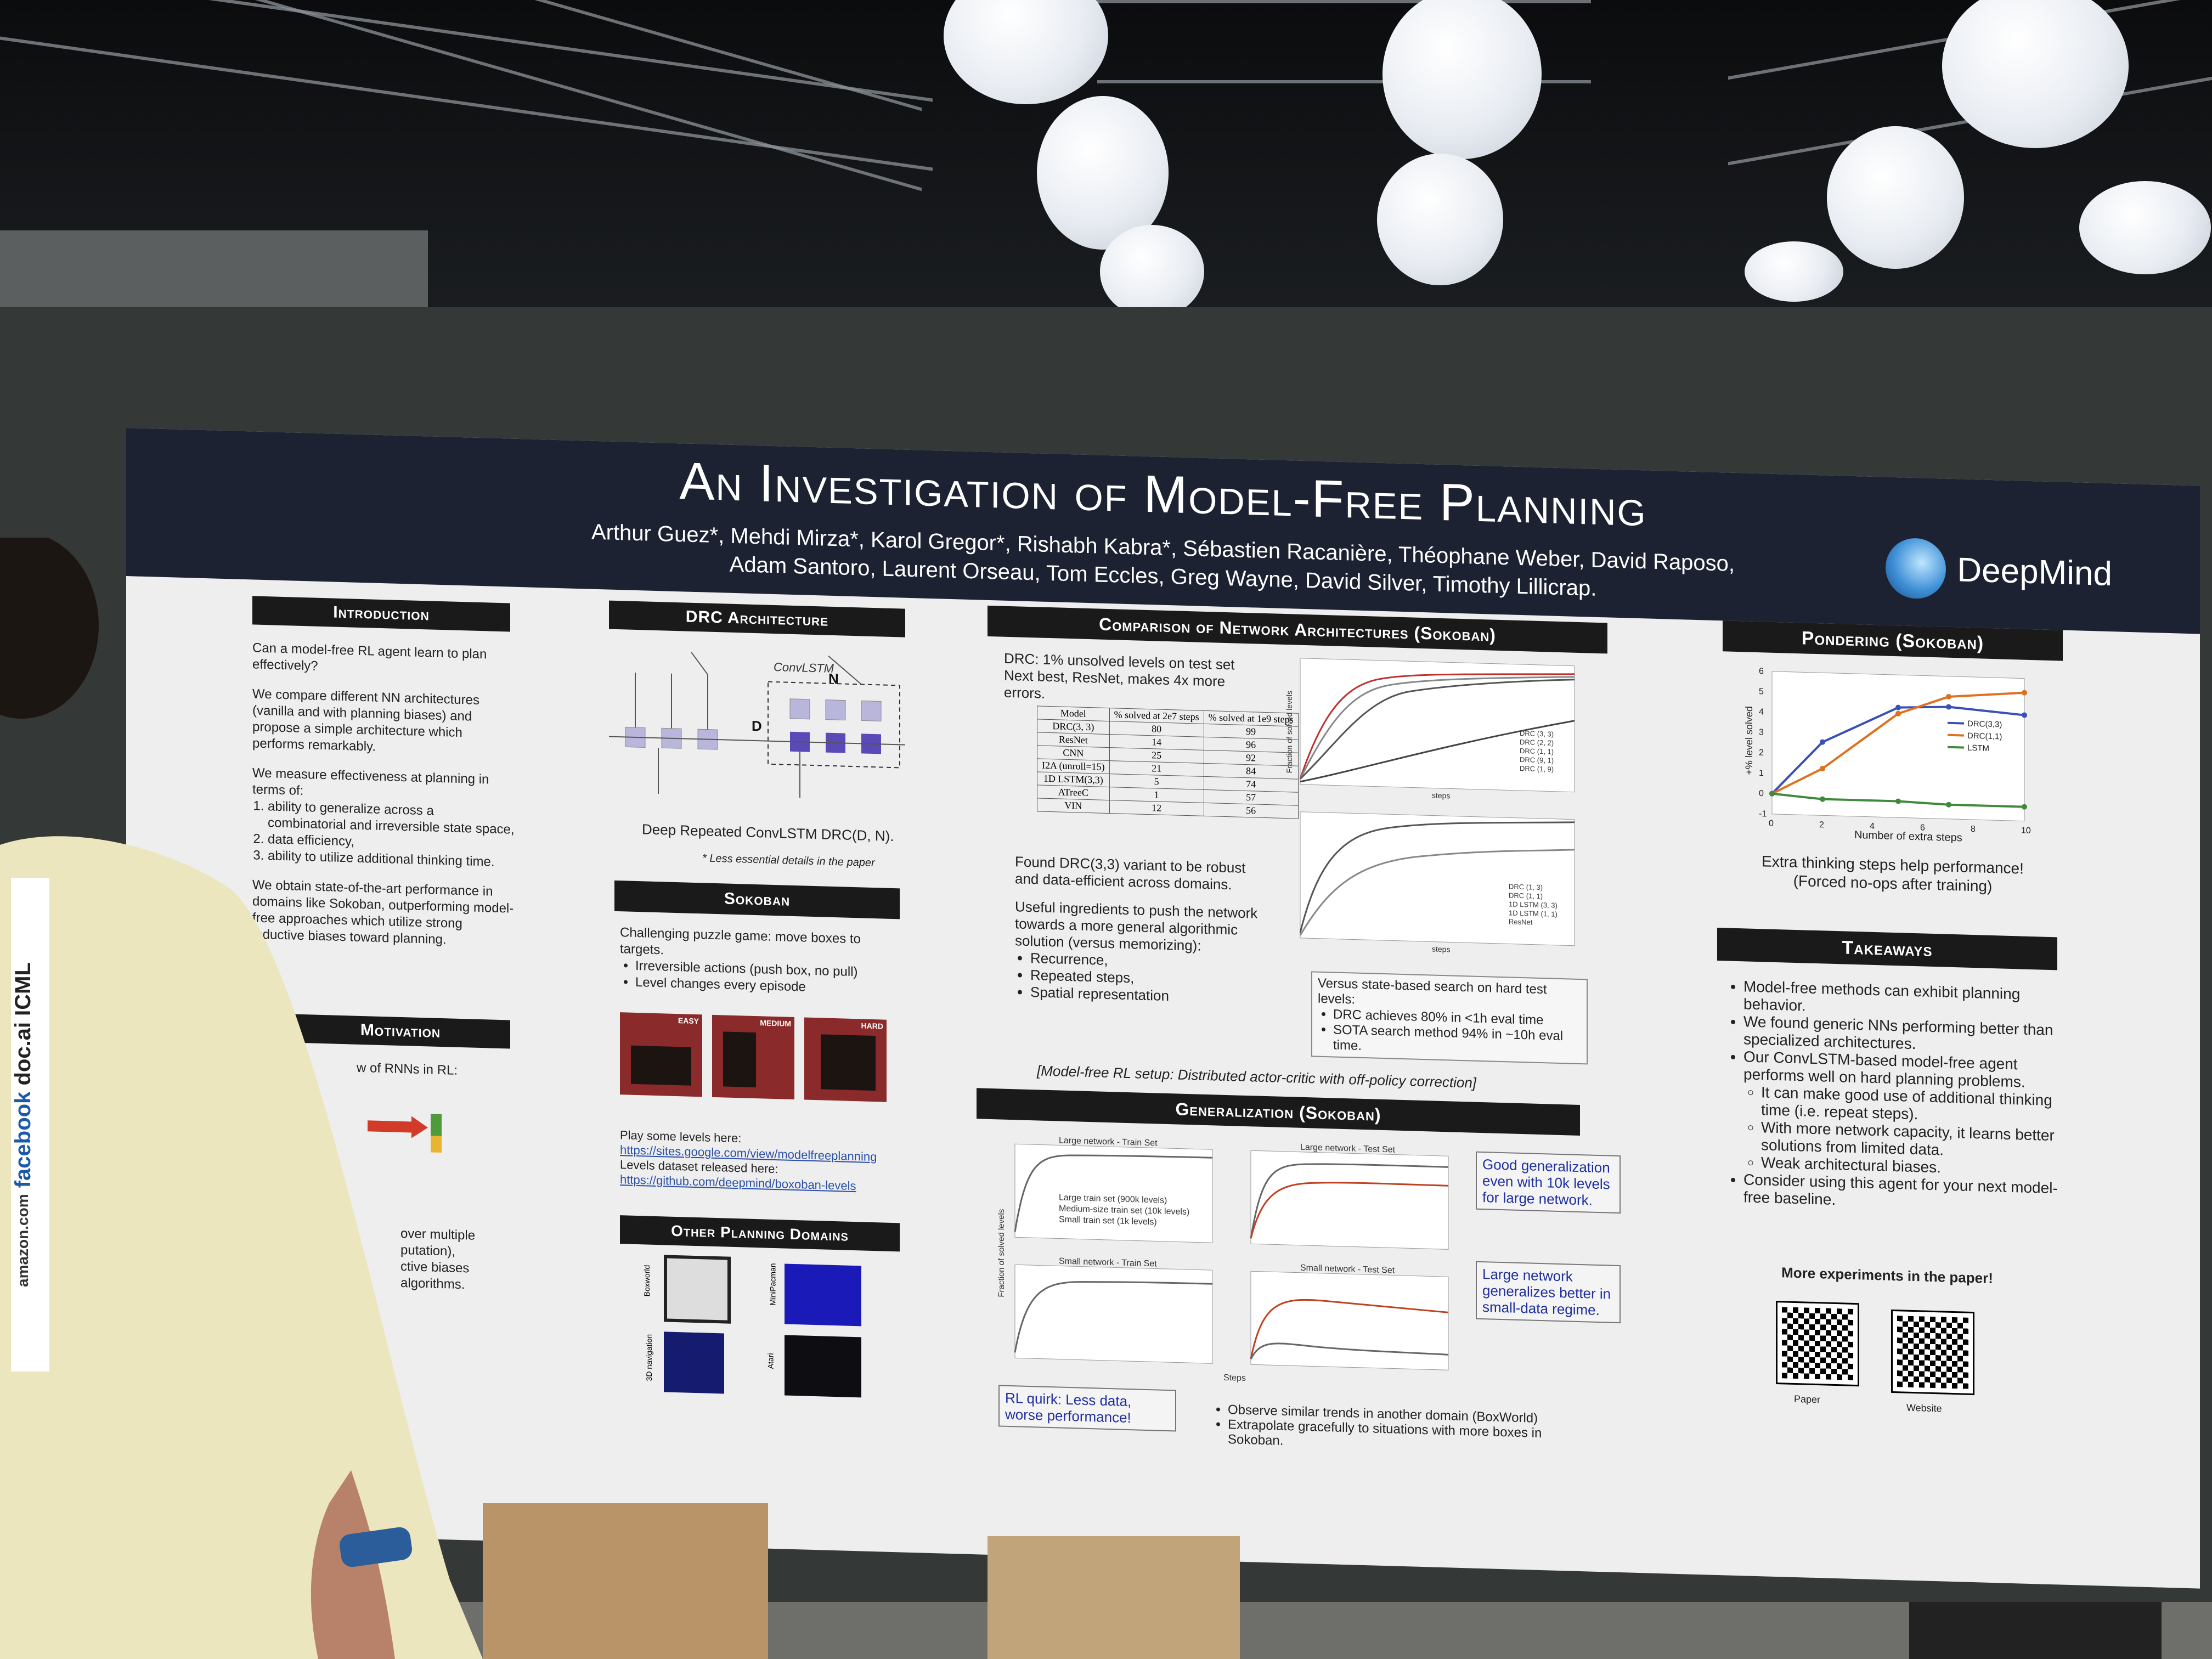 The image size is (2212, 1659). I want to click on curve-drc11, so click(1437, 730).